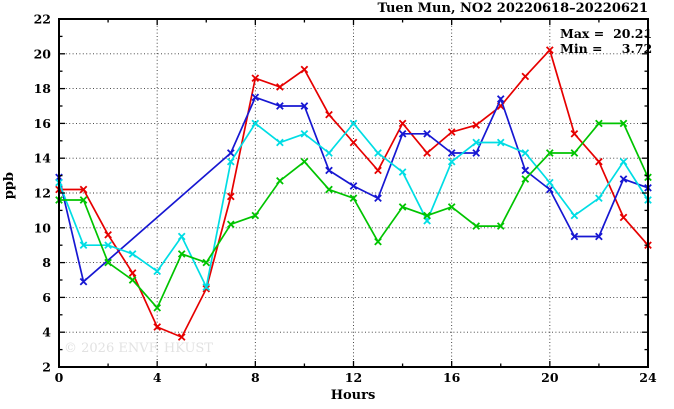 The width and height of the screenshot is (674, 409). Describe the element at coordinates (46, 367) in the screenshot. I see `y-tick-label: 2` at that location.